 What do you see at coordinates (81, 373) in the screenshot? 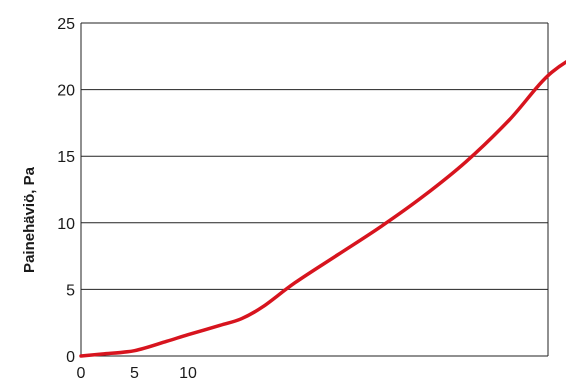
I see `x-tick-label-0: 0` at bounding box center [81, 373].